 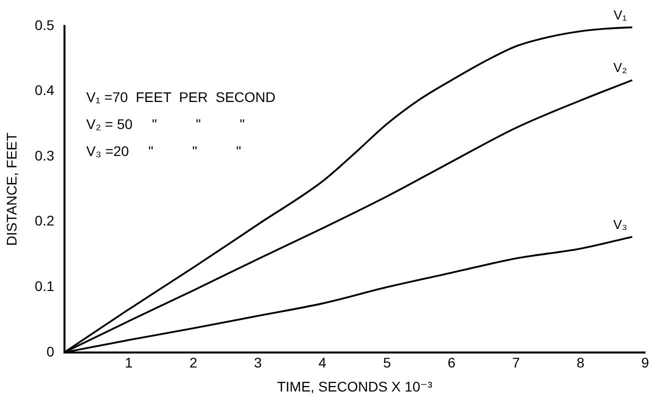 I want to click on y-tick-label: 0.5, so click(x=44, y=24).